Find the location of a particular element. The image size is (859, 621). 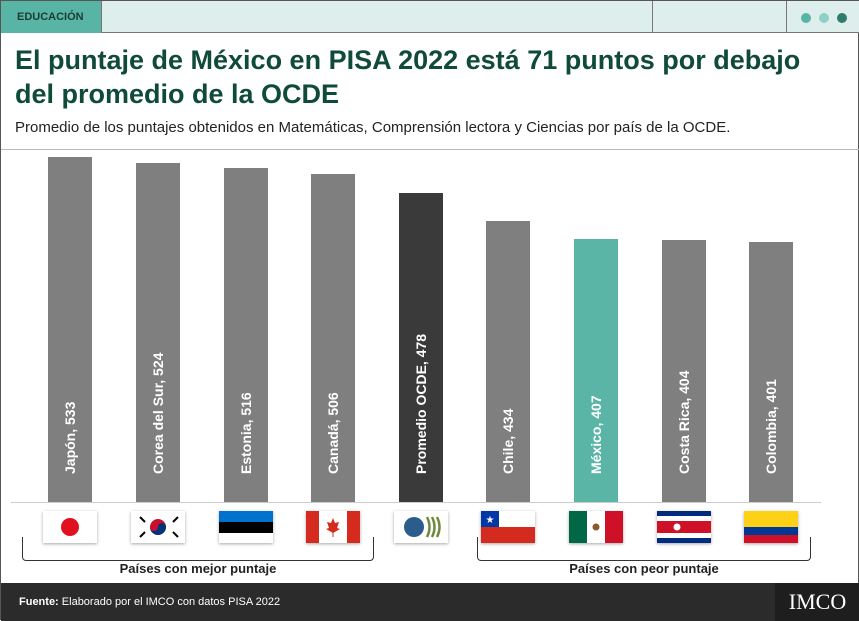

source-label: Fuente: is located at coordinates (39, 602).